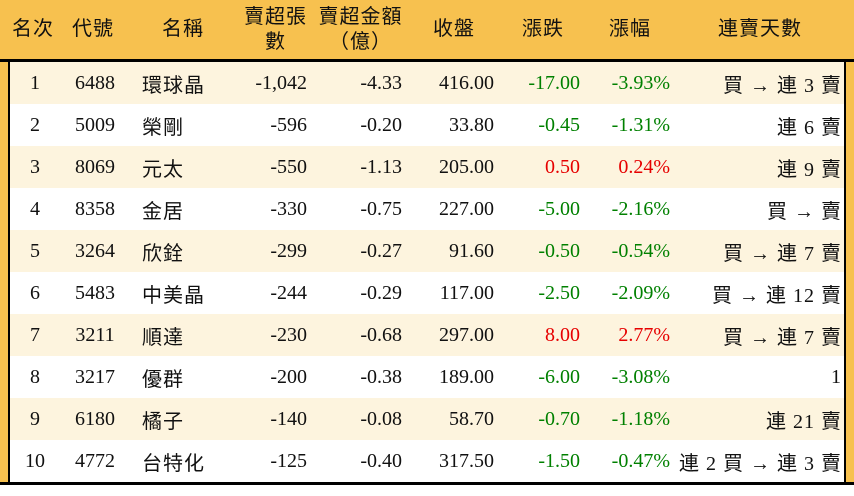 The image size is (854, 496). What do you see at coordinates (35, 82) in the screenshot?
I see `cell-rank: 1` at bounding box center [35, 82].